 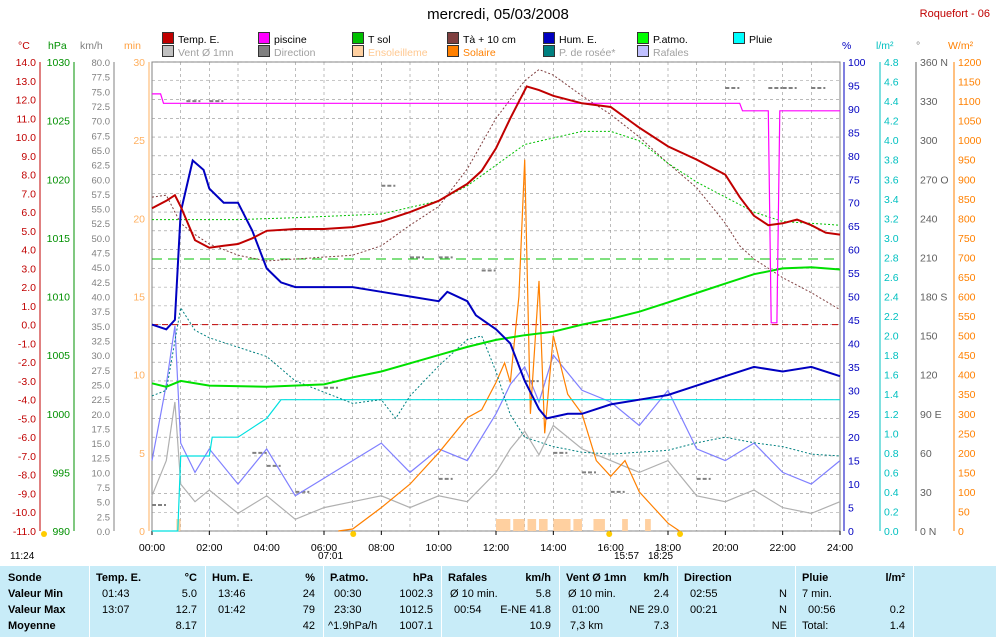 What do you see at coordinates (348, 594) in the screenshot?
I see `press-min-time: 00:30` at bounding box center [348, 594].